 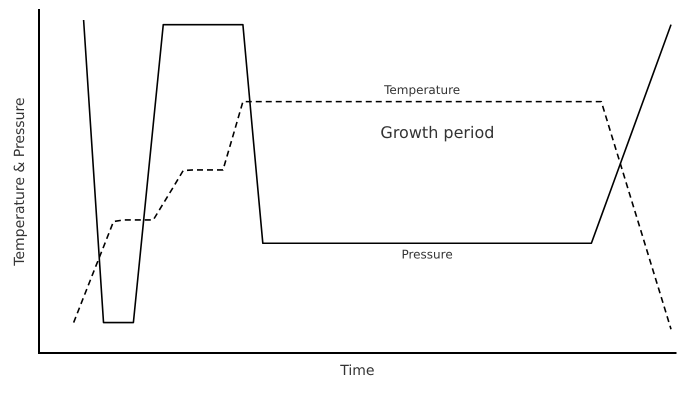 What do you see at coordinates (20, 182) in the screenshot?
I see `y-axis-title: Temperature & Pressure` at bounding box center [20, 182].